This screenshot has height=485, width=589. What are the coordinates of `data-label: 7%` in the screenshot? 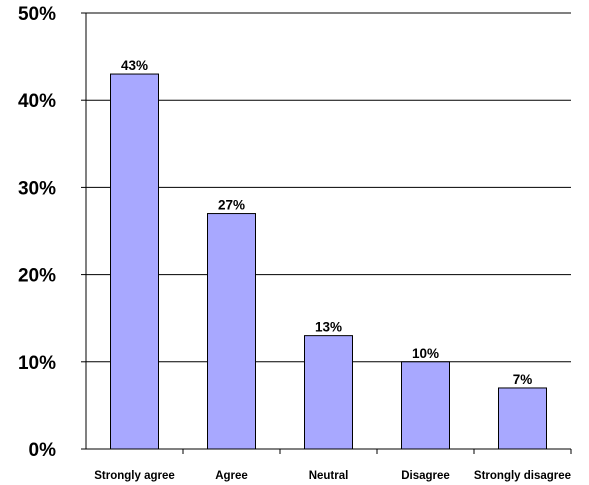 It's located at (523, 379).